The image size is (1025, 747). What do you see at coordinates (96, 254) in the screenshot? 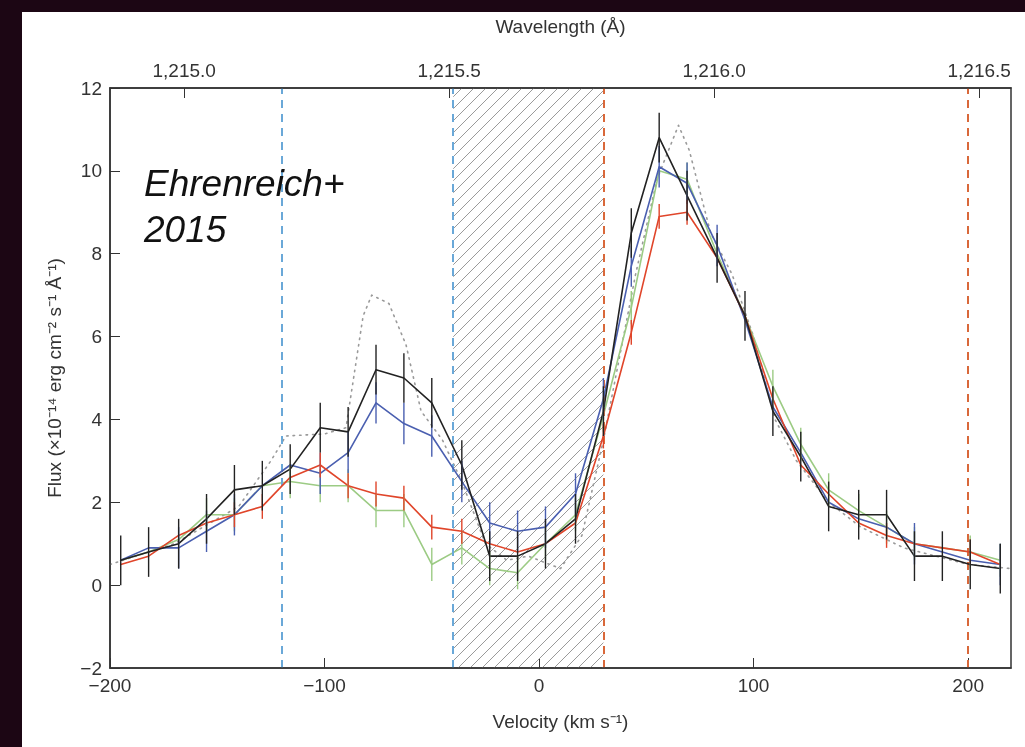
I see `y-tick-label: 8` at bounding box center [96, 254].